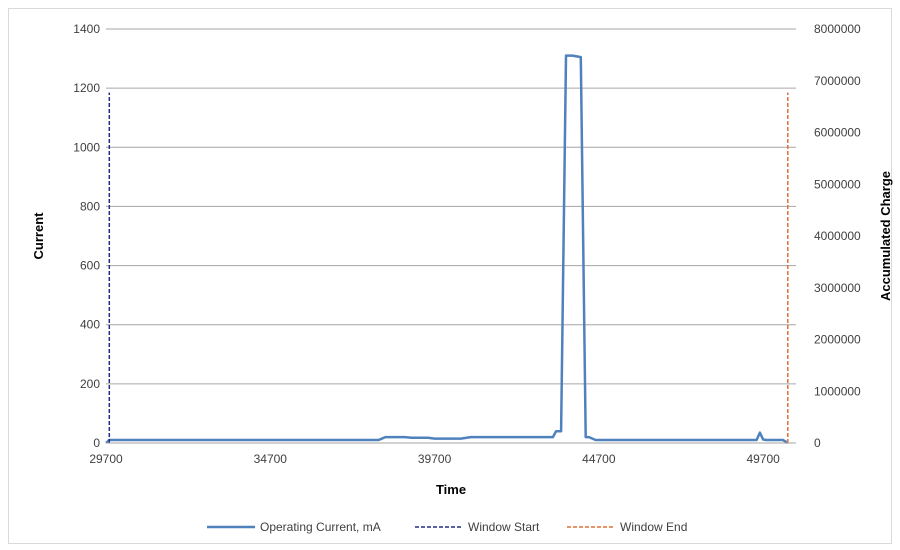 The height and width of the screenshot is (550, 900). I want to click on x-axis-ticks: 29700 34700 39700 44700 49700, so click(434, 459).